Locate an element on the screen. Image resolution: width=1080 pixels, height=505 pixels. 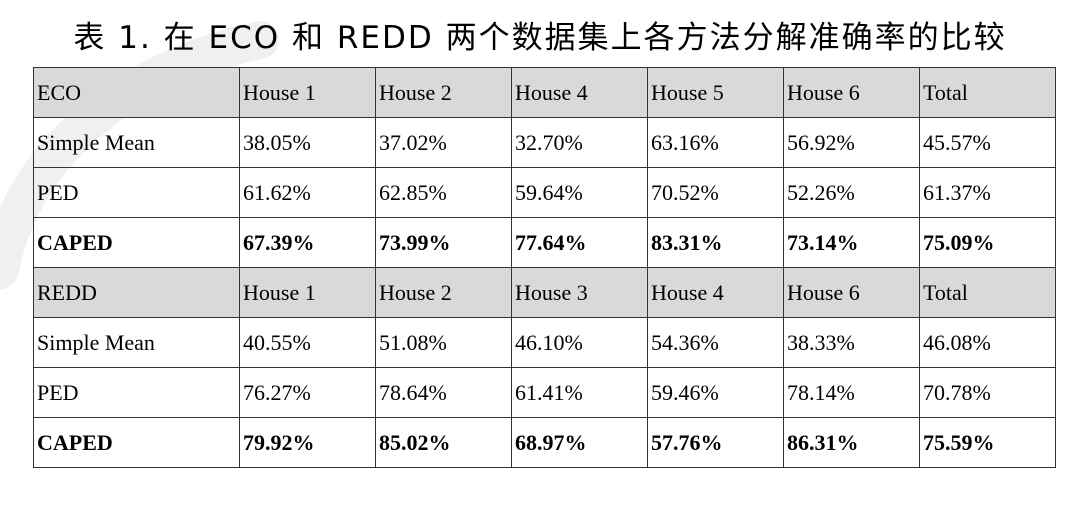
table-cell: 59.64% is located at coordinates (579, 192).